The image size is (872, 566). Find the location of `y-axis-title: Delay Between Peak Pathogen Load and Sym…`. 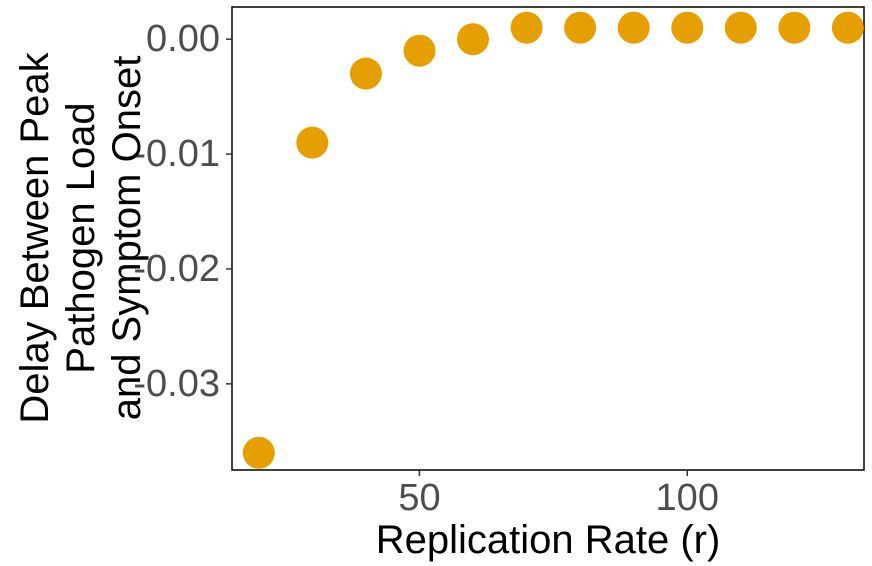

y-axis-title: Delay Between Peak Pathogen Load and Sym… is located at coordinates (81, 237).